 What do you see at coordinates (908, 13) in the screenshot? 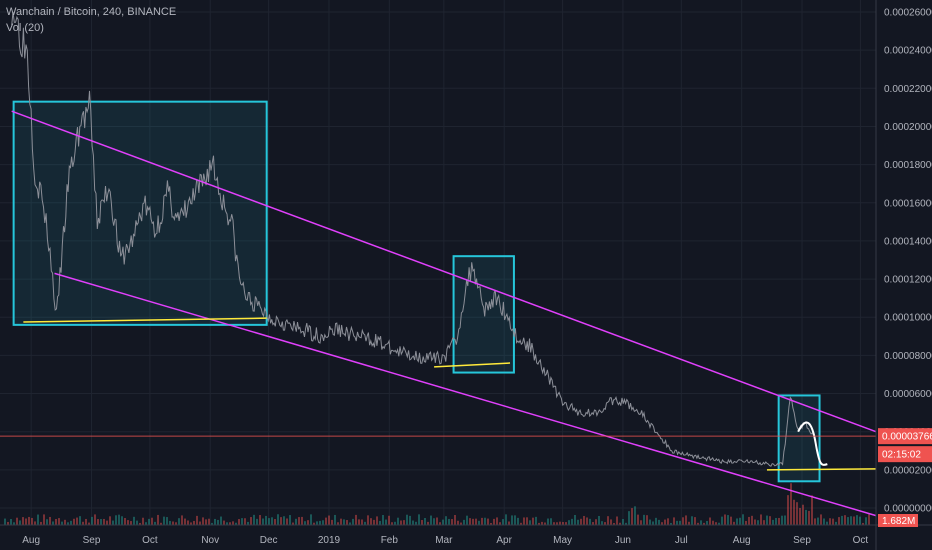
I see `y-tick-label: 0.00026000` at bounding box center [908, 13].